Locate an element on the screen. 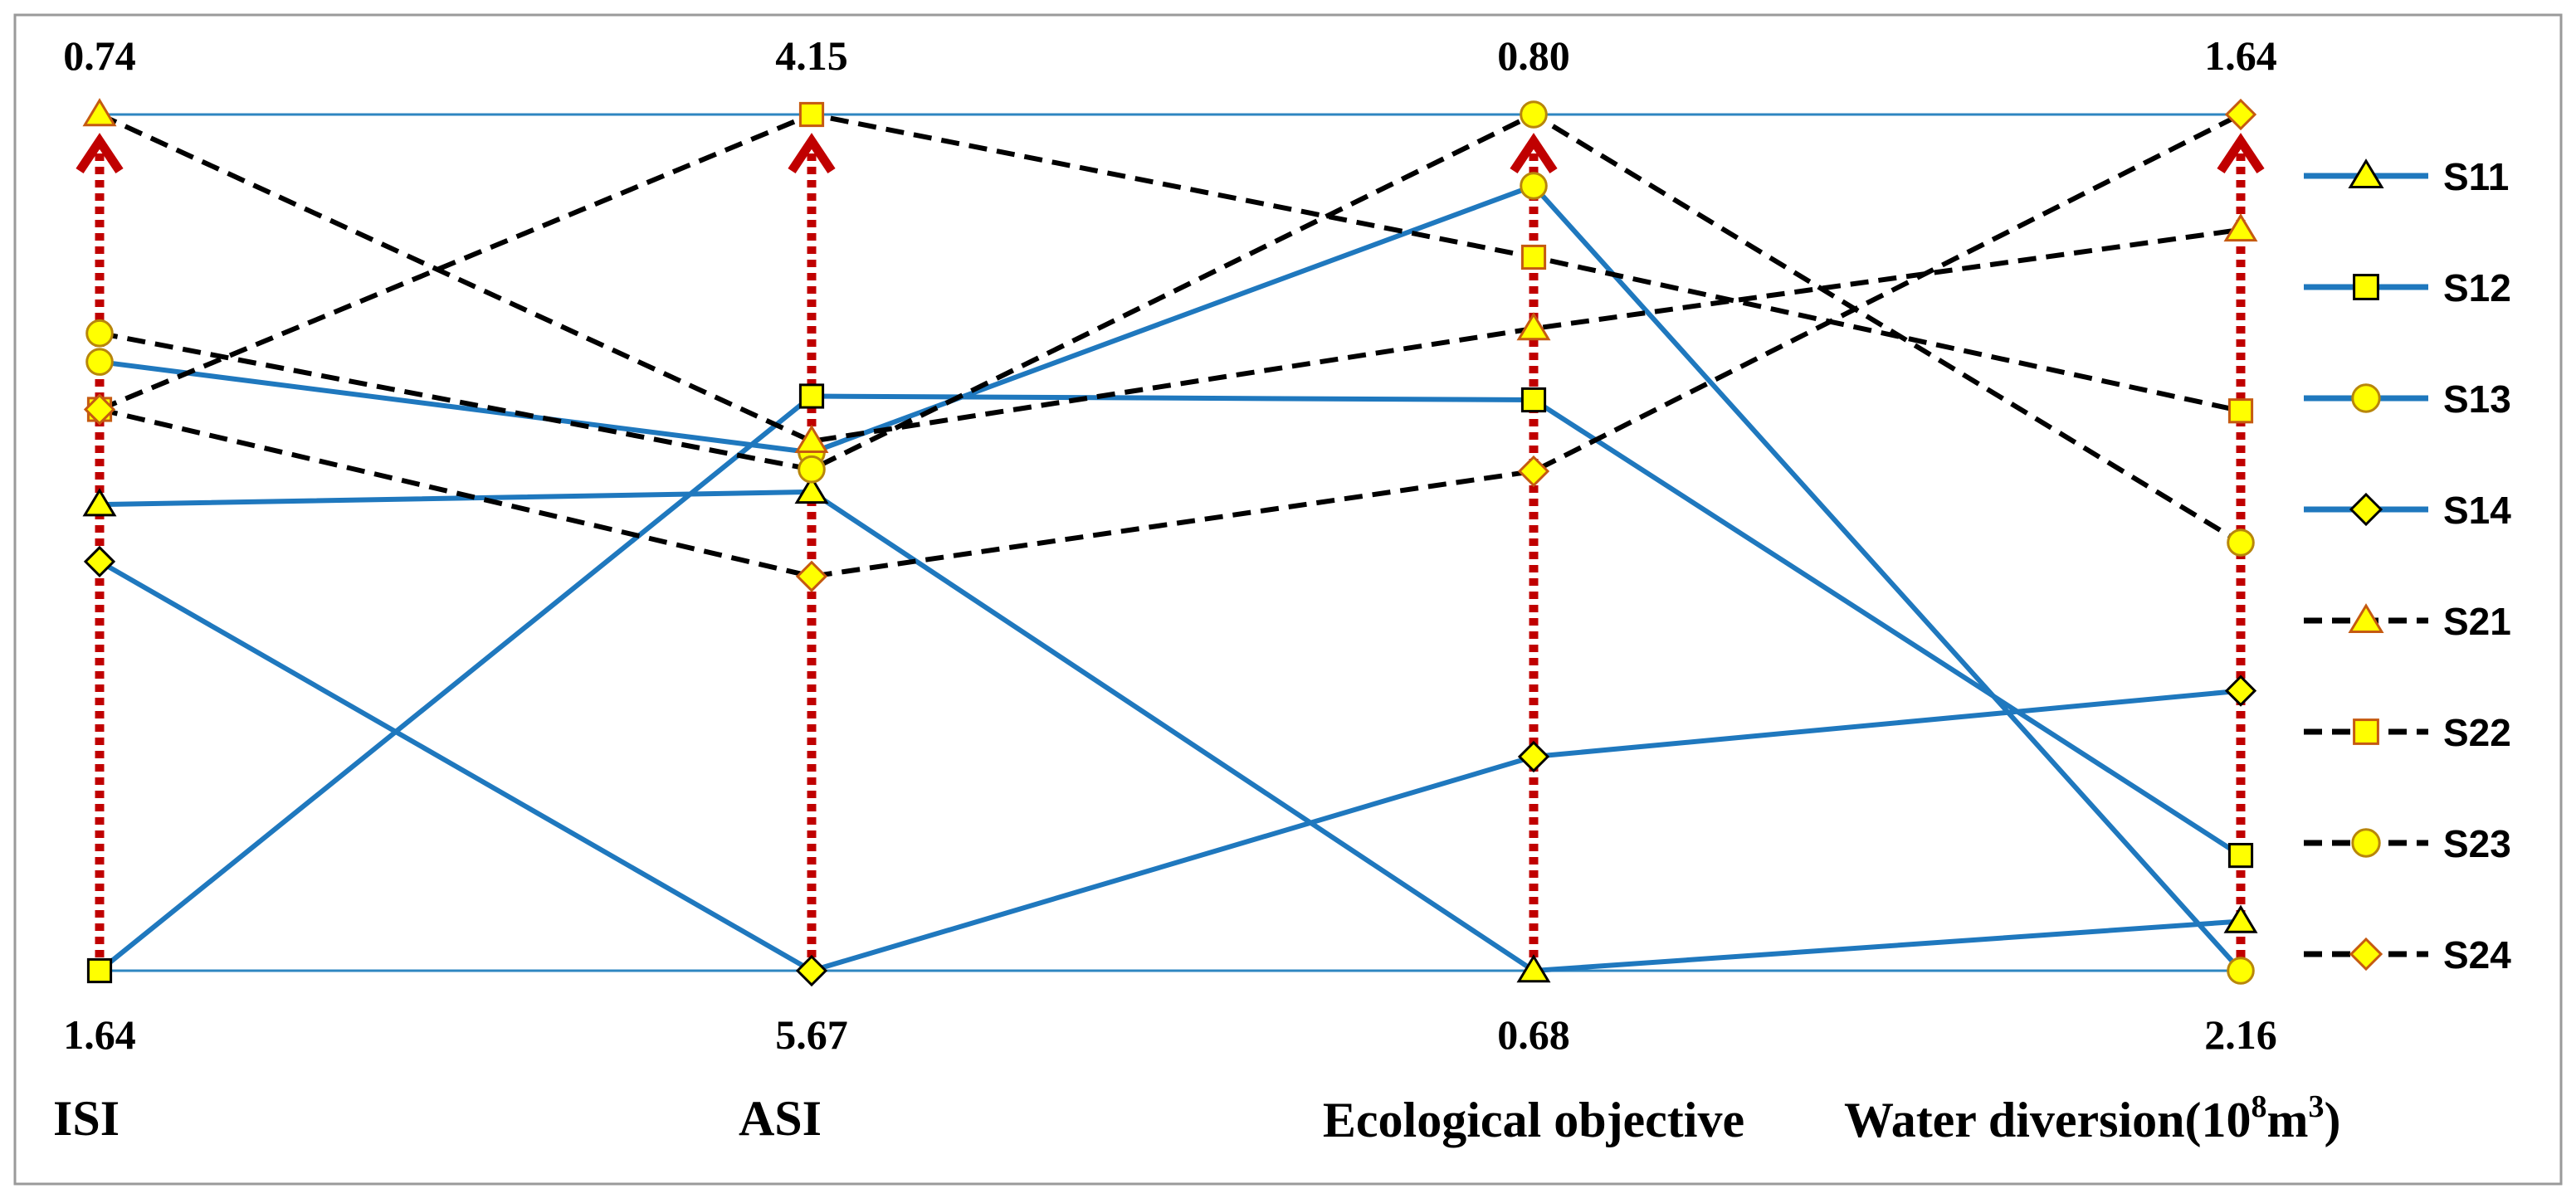 This screenshot has width=2576, height=1203. marker-s24-axis-isi is located at coordinates (99, 409).